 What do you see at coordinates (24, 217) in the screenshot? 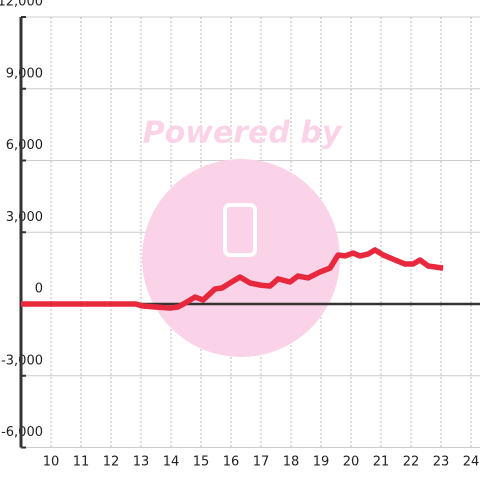
I see `y-tick-label: 3,000` at bounding box center [24, 217].